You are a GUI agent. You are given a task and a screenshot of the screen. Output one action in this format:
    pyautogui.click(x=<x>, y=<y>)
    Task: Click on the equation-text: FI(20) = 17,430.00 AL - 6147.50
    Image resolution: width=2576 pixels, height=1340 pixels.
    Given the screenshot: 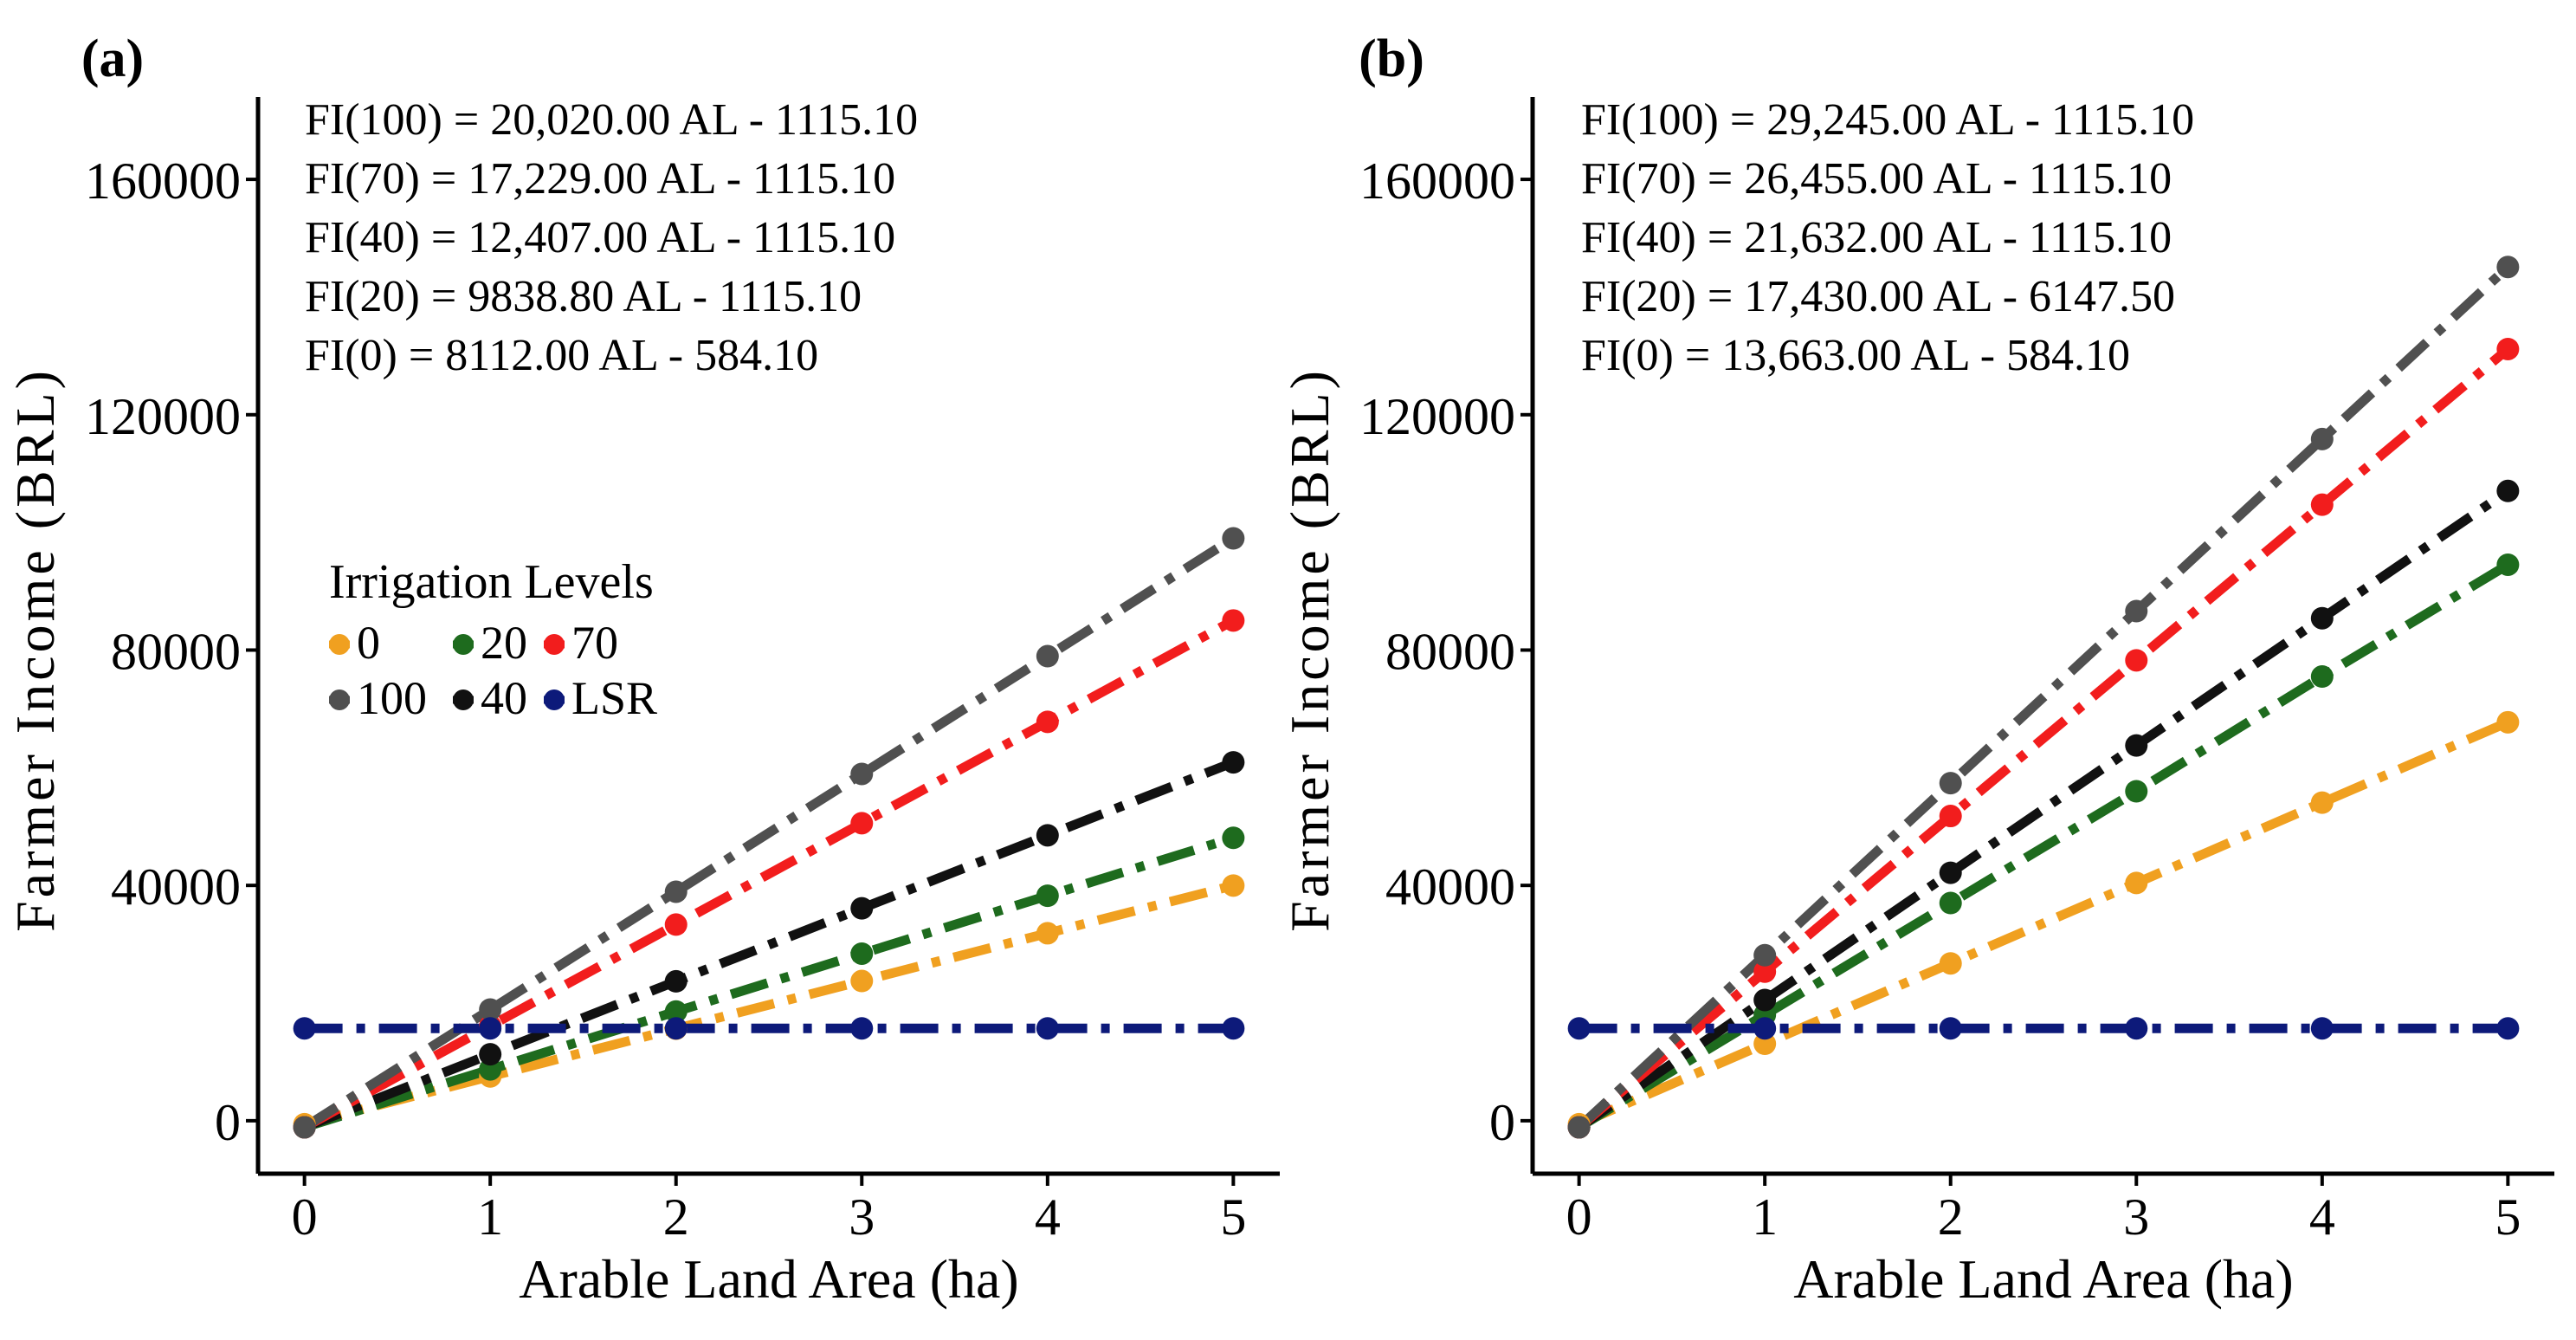 What is the action you would take?
    pyautogui.click(x=1878, y=296)
    